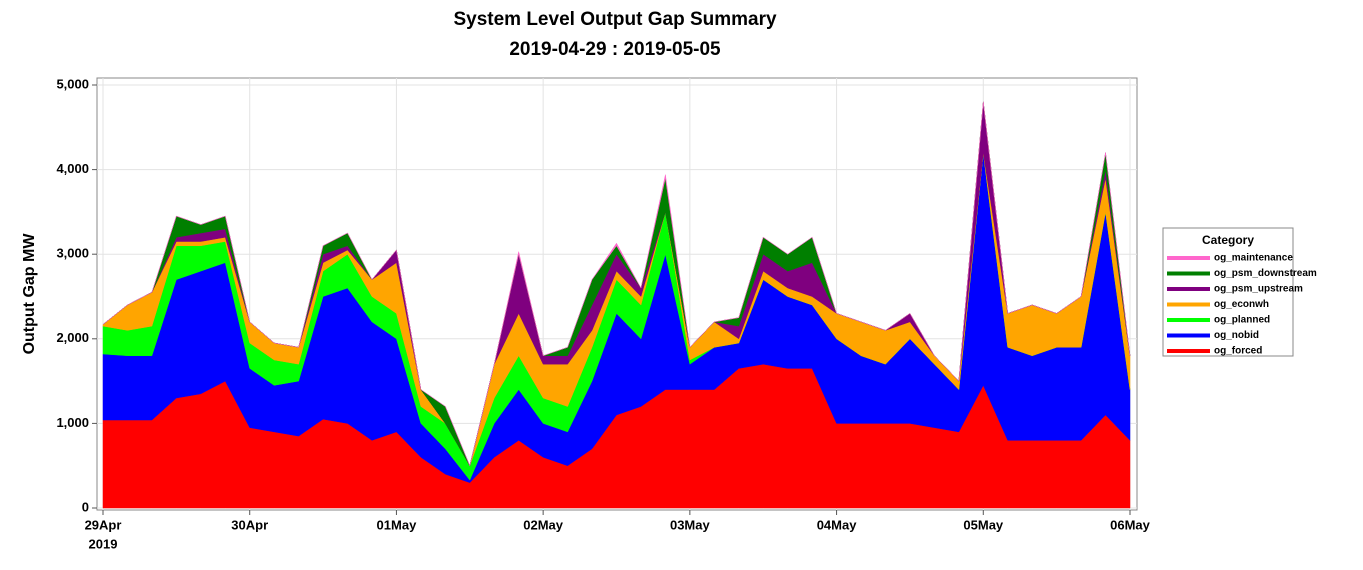 This screenshot has width=1363, height=570. Describe the element at coordinates (1130, 524) in the screenshot. I see `x-tick-label: 06May` at that location.